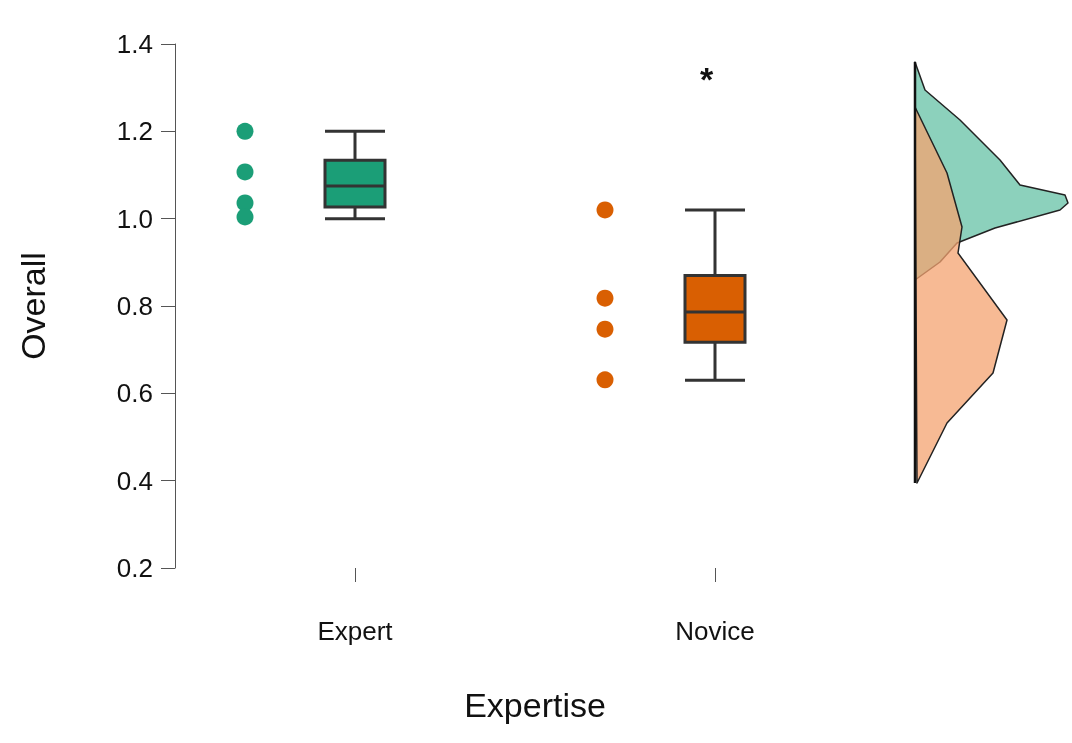 This screenshot has height=743, width=1072. What do you see at coordinates (134, 480) in the screenshot?
I see `y-tick-label: 0.4` at bounding box center [134, 480].